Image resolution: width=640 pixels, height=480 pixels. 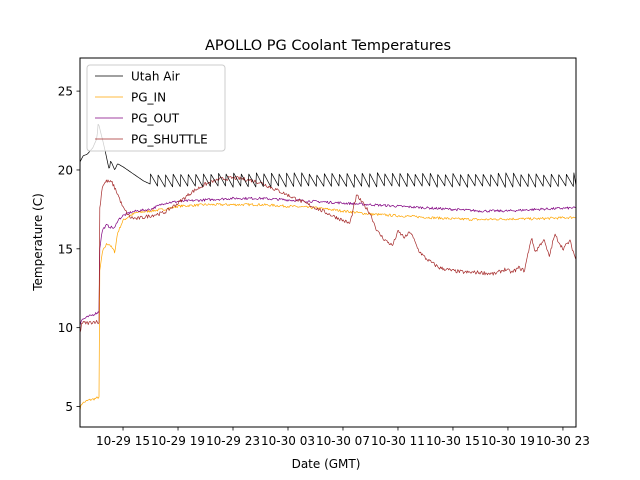 I want to click on legend: Utah Air PG_IN PG_OUT PG_SHUTTLE, so click(x=156, y=108).